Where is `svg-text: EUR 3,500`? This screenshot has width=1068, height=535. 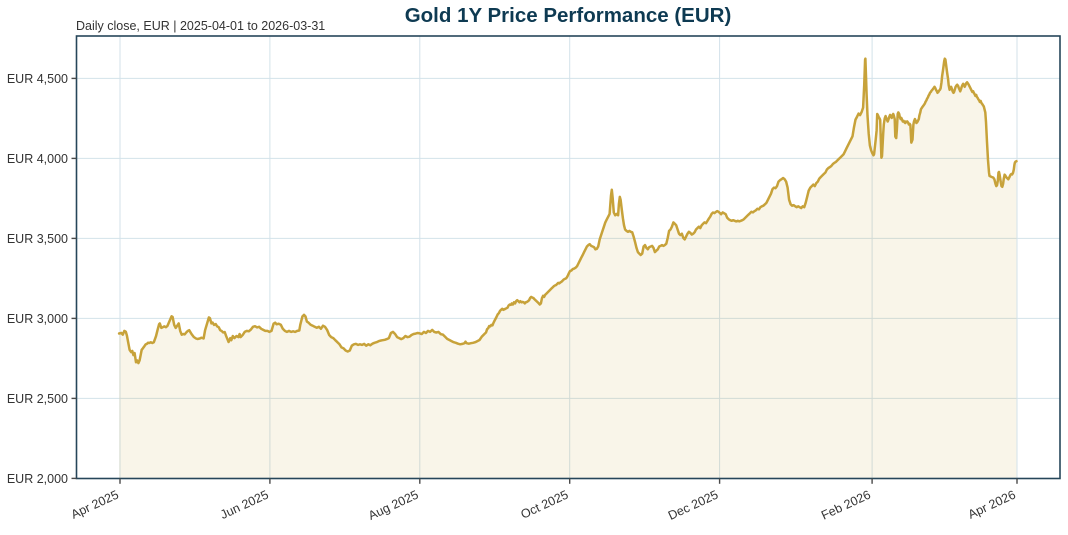 svg-text: EUR 3,500 is located at coordinates (37, 239).